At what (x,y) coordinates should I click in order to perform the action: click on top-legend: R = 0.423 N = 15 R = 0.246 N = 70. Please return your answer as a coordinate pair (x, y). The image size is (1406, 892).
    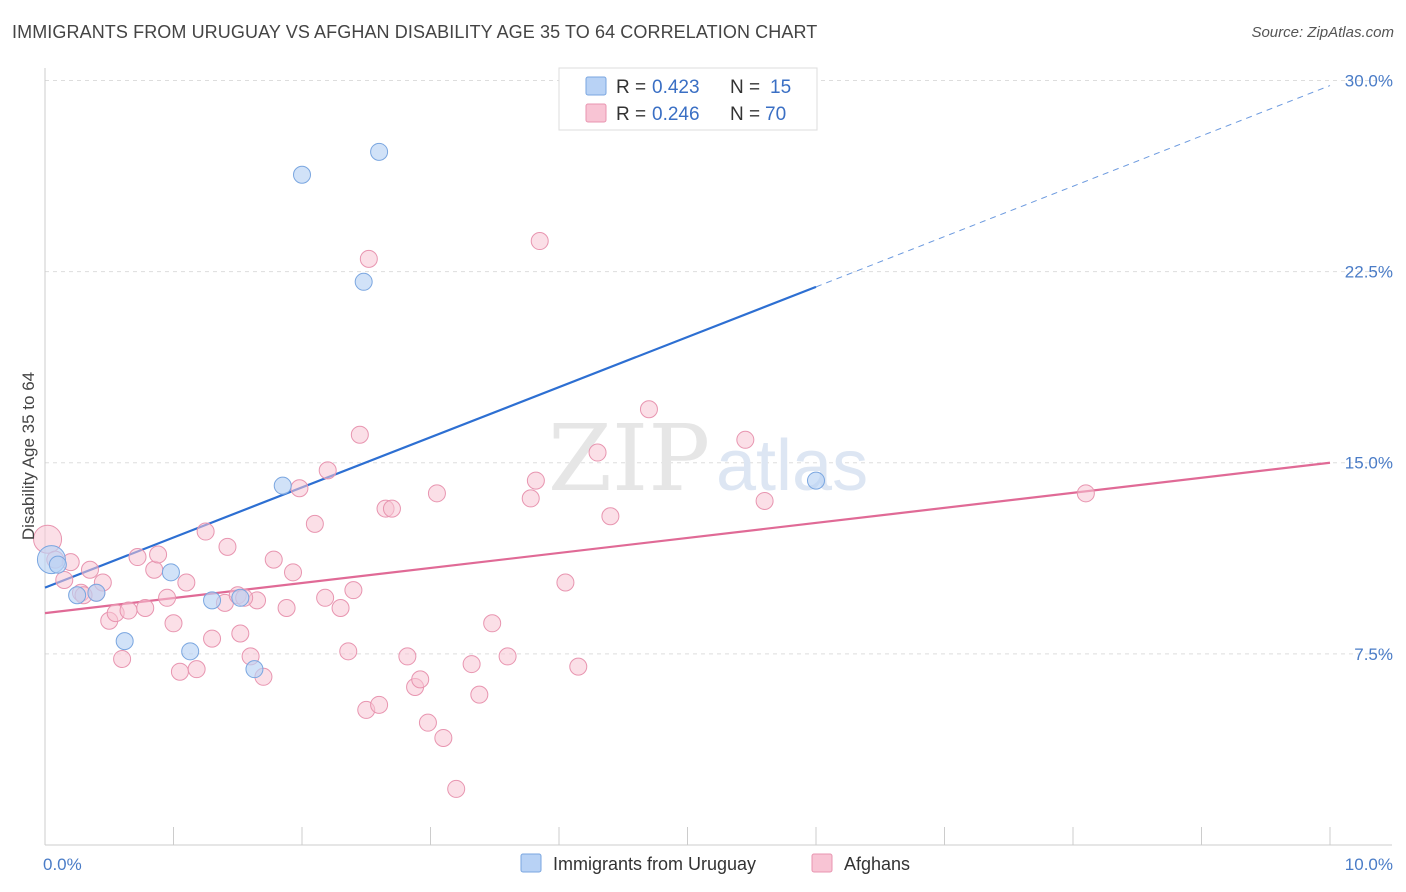
    Looking at the image, I should click on (688, 99).